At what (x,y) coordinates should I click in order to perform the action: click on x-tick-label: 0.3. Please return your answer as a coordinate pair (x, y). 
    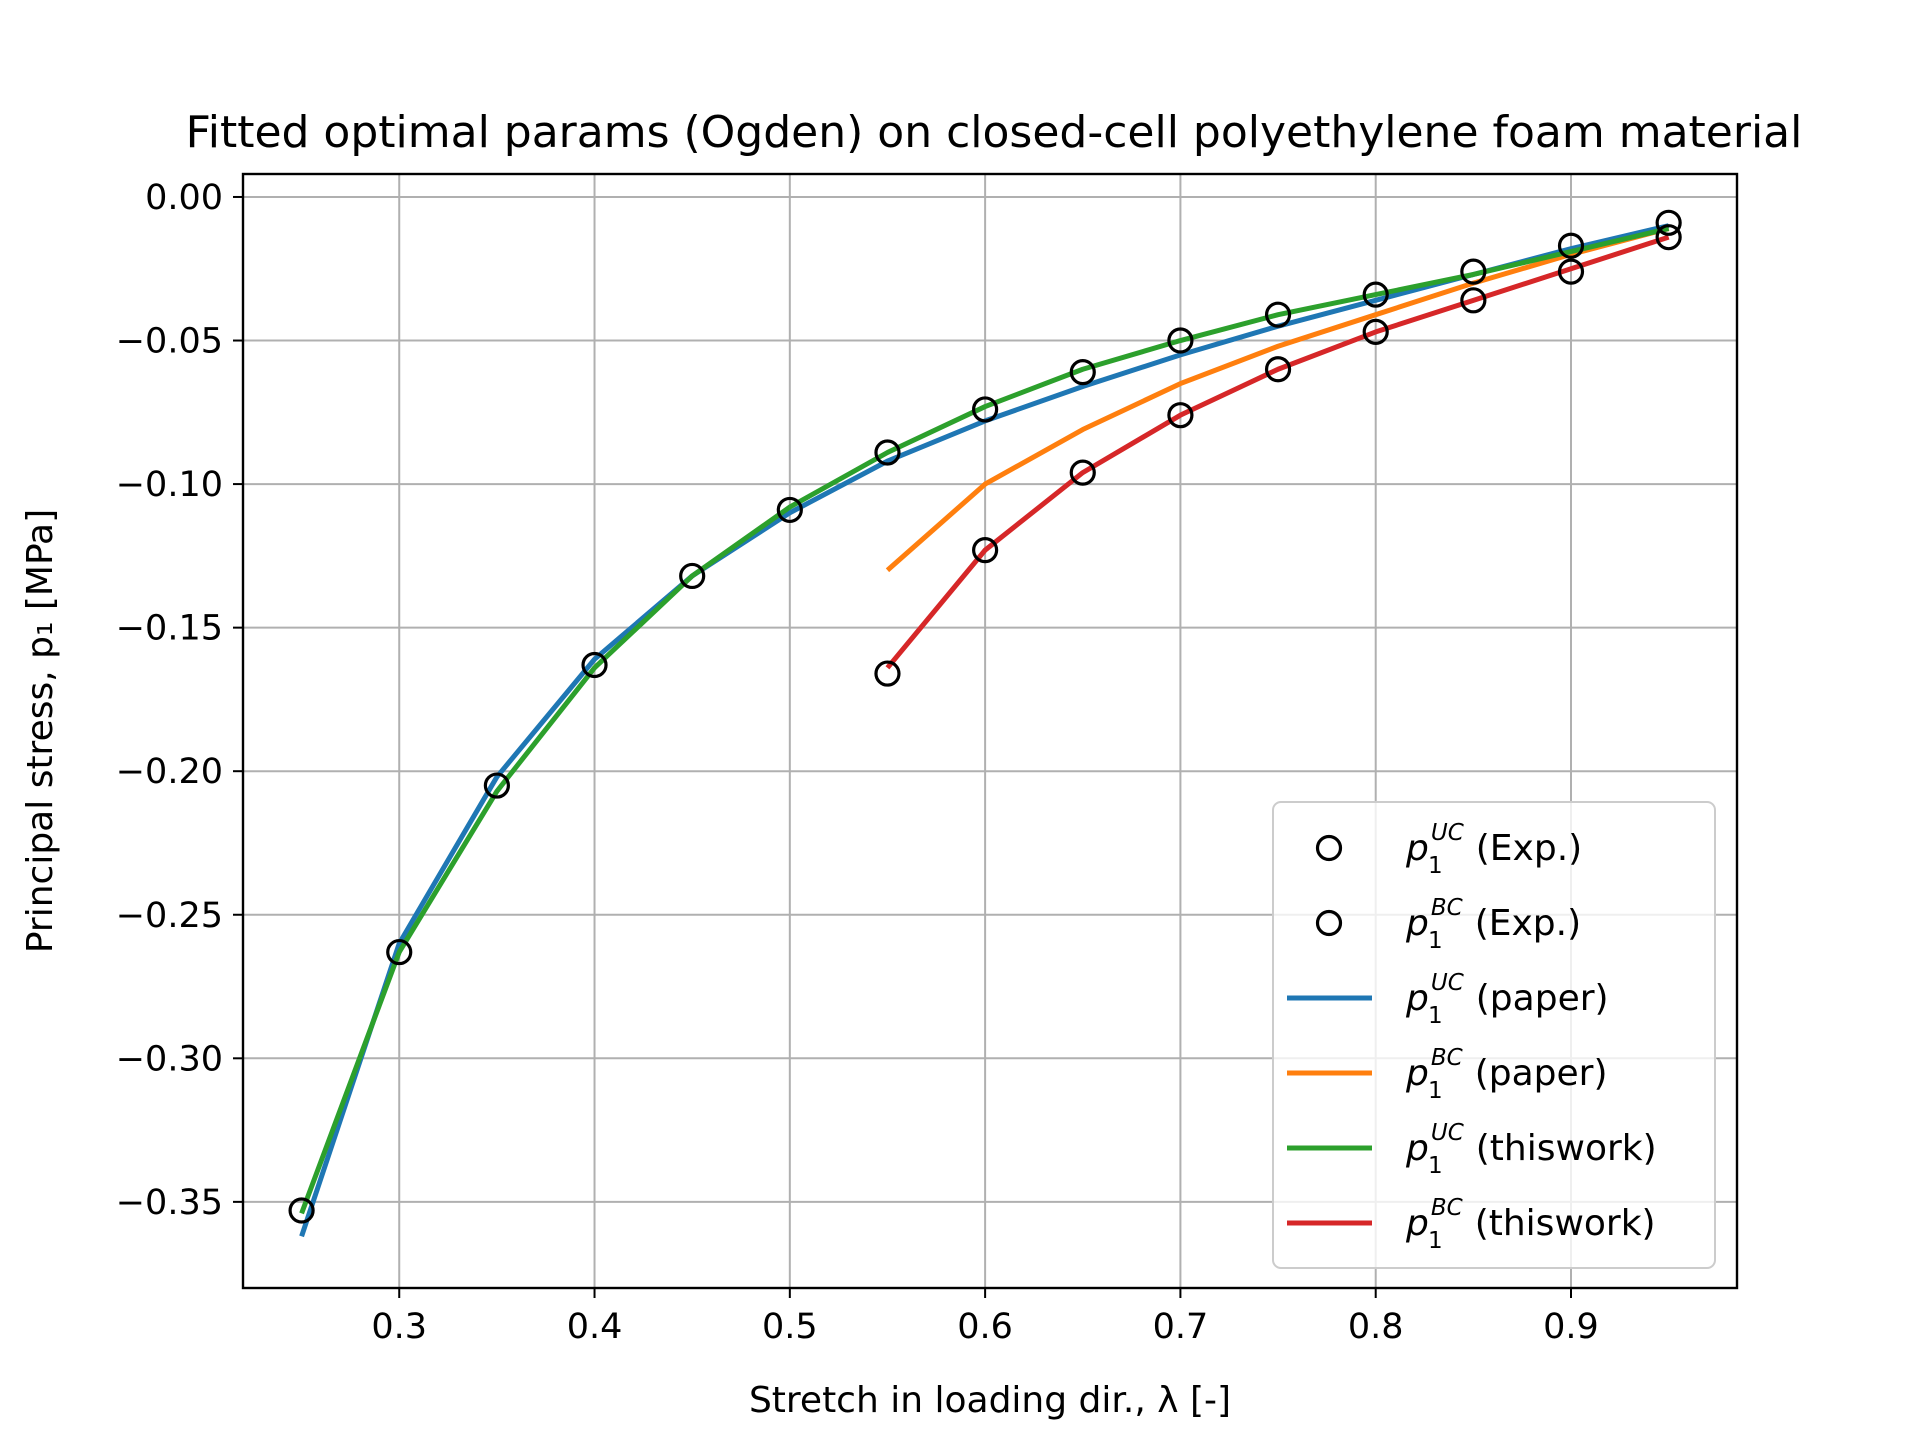
    Looking at the image, I should click on (399, 1327).